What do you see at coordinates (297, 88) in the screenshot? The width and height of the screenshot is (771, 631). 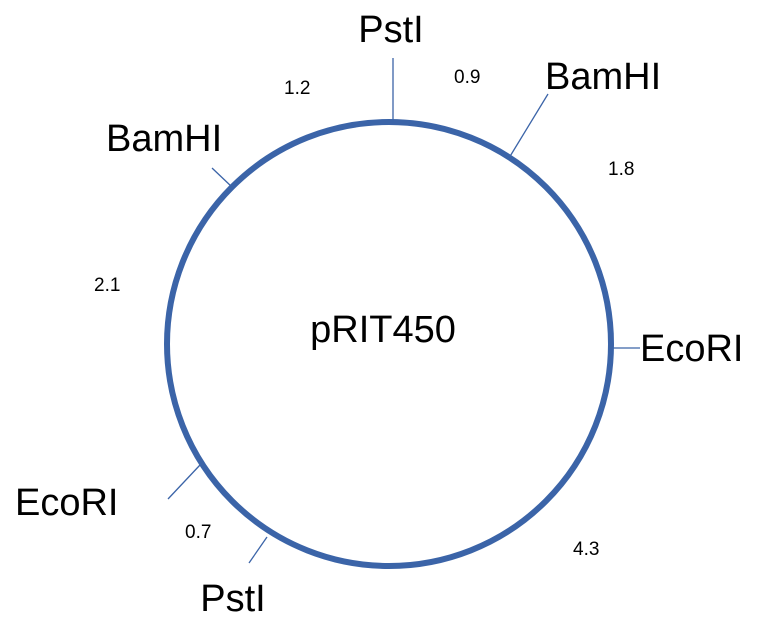 I see `distance-label: 1.2` at bounding box center [297, 88].